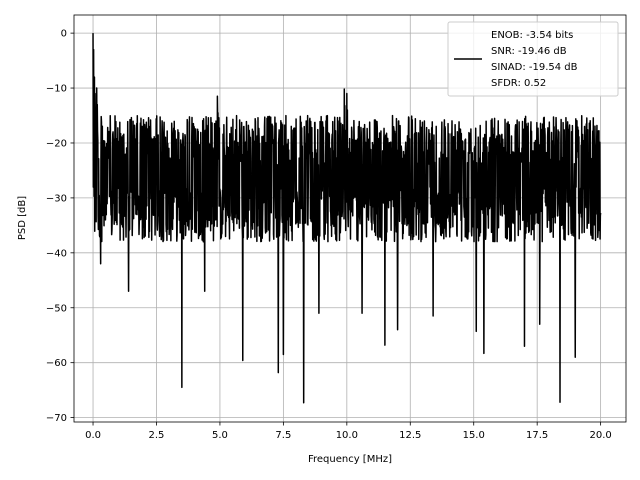  I want to click on x-tick-label: 2.5, so click(157, 435).